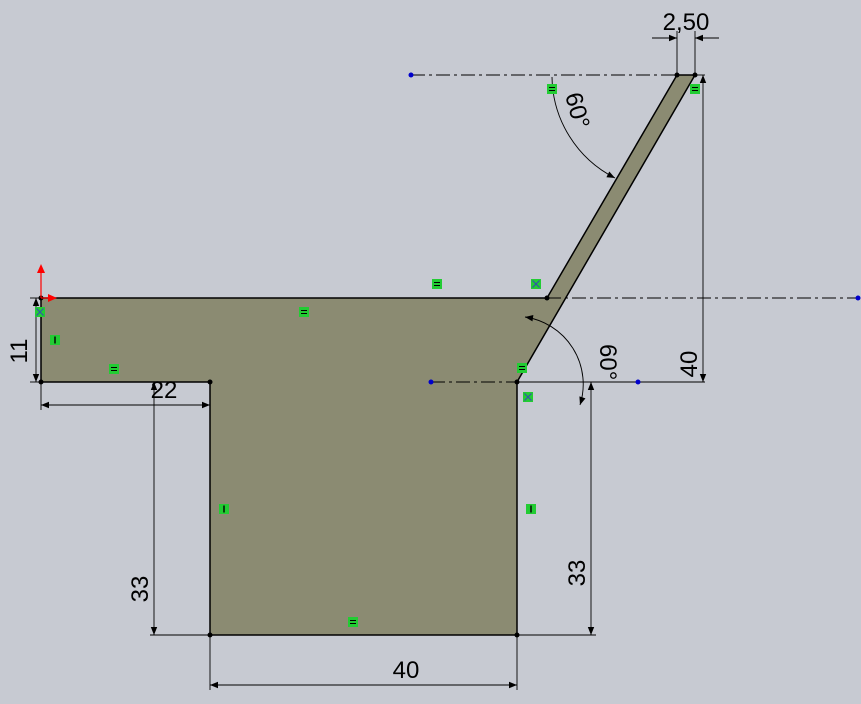  Describe the element at coordinates (555, 360) in the screenshot. I see `angle-bottom-dim-arc` at that location.